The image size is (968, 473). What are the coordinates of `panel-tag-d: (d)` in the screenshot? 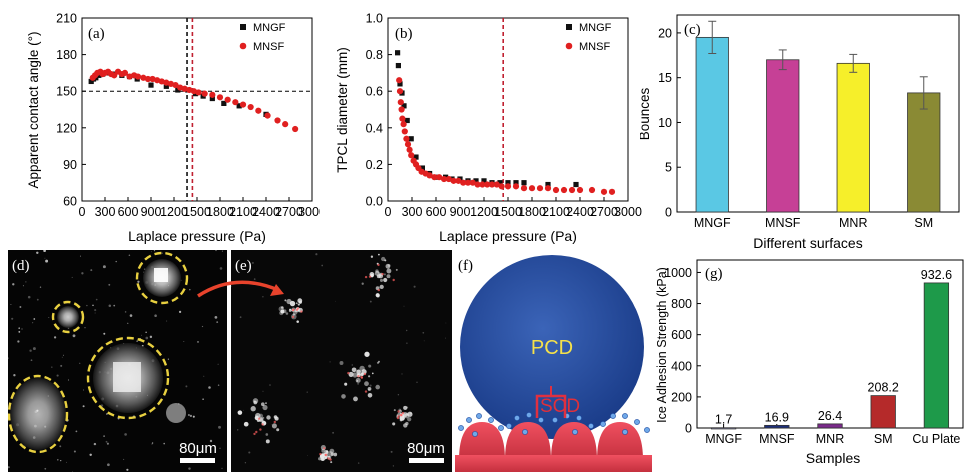 It's located at (21, 266).